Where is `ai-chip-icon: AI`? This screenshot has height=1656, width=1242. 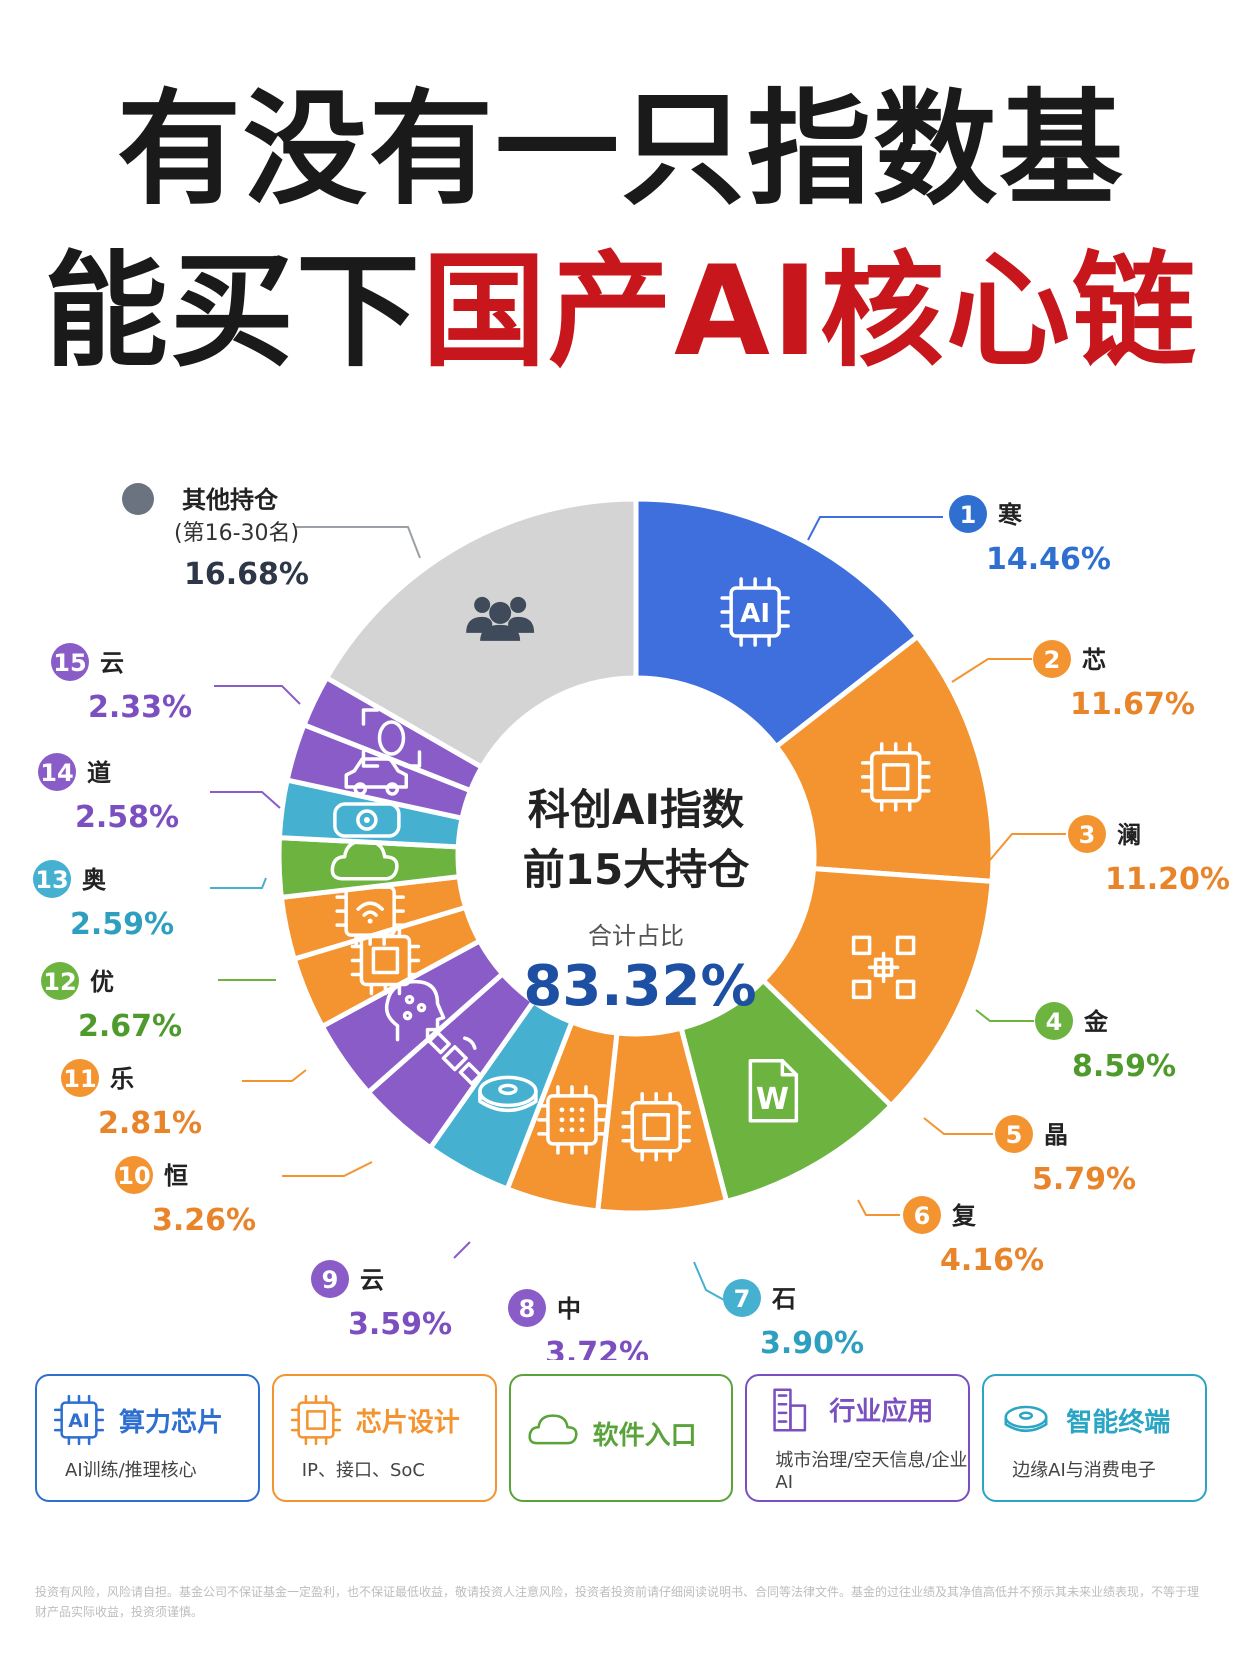 ai-chip-icon: AI is located at coordinates (79, 1420).